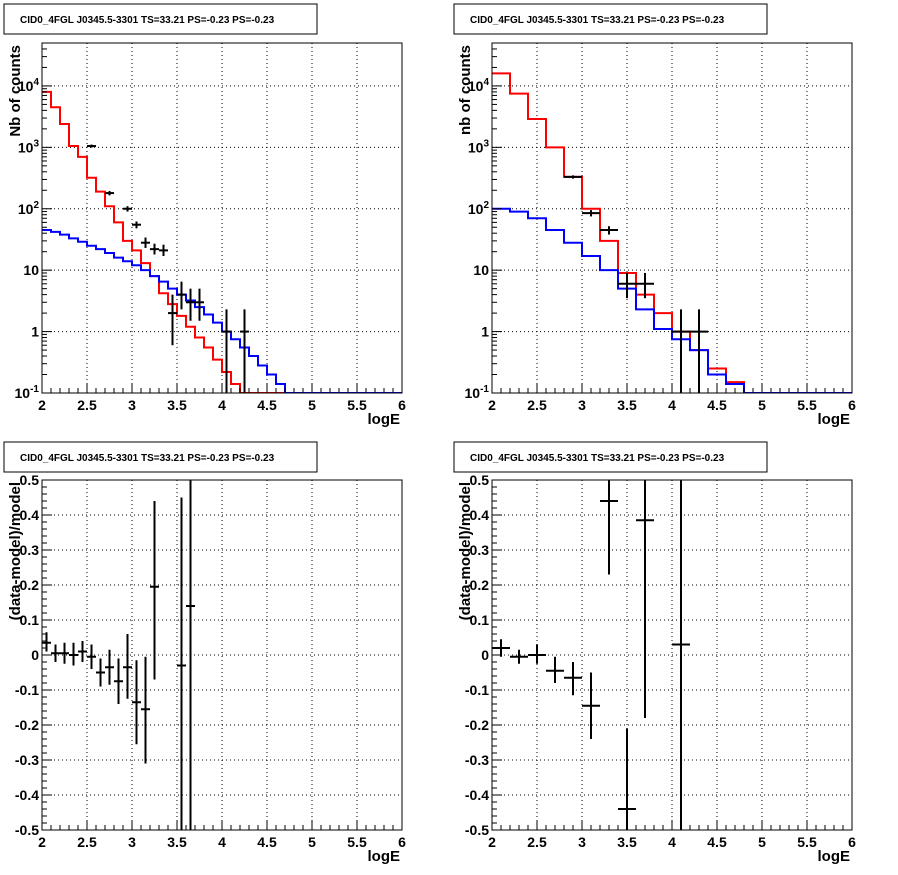 The width and height of the screenshot is (898, 875). I want to click on y-axis-label: Nb of counts, so click(15, 91).